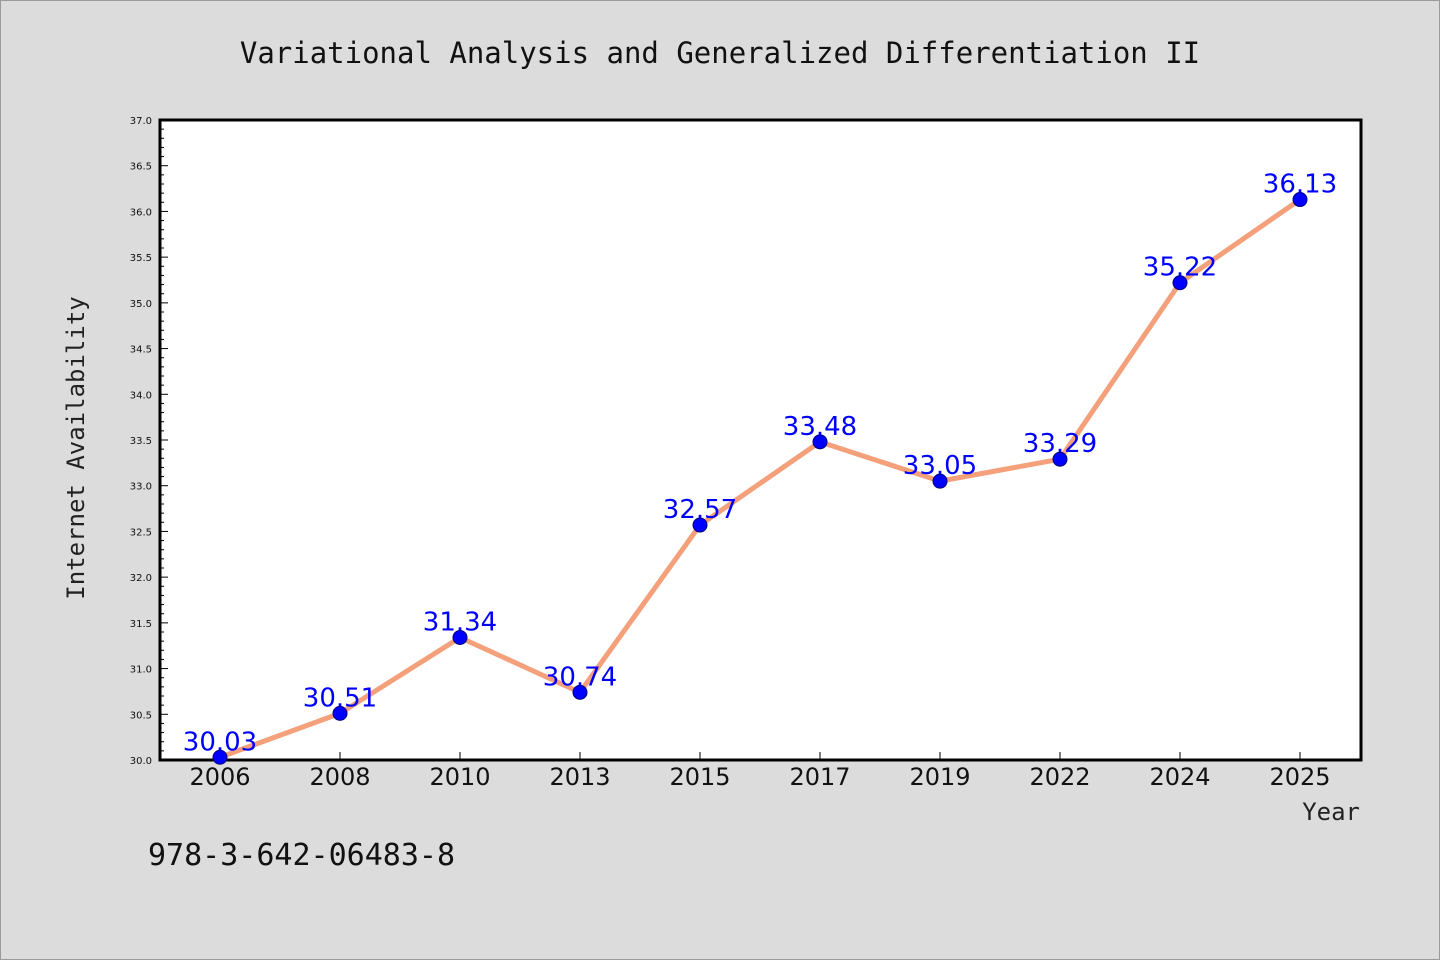 The image size is (1440, 960). I want to click on x-tick-label: 2022, so click(1059, 777).